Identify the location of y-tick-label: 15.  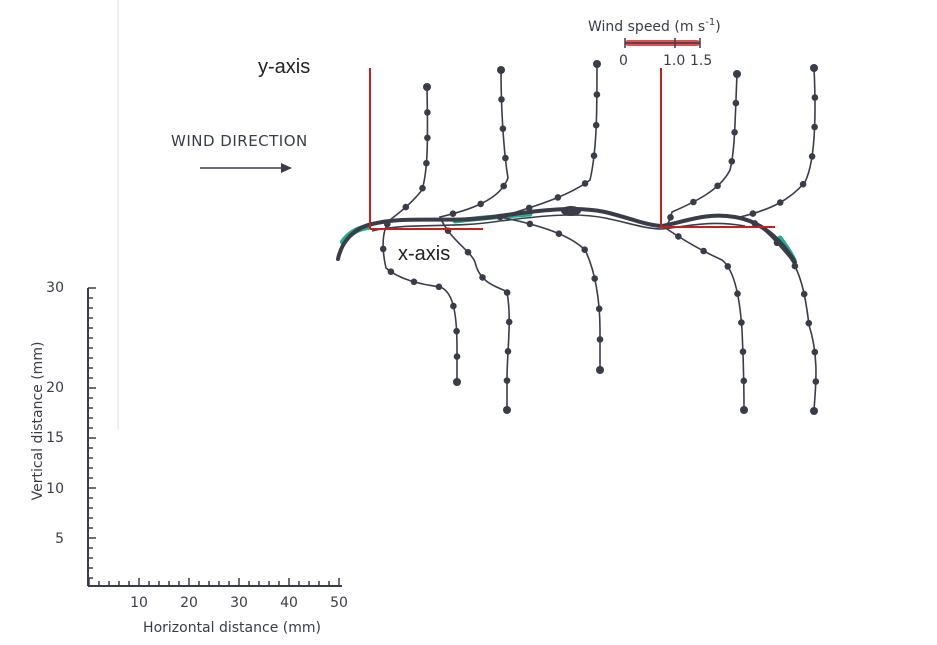
(55, 438).